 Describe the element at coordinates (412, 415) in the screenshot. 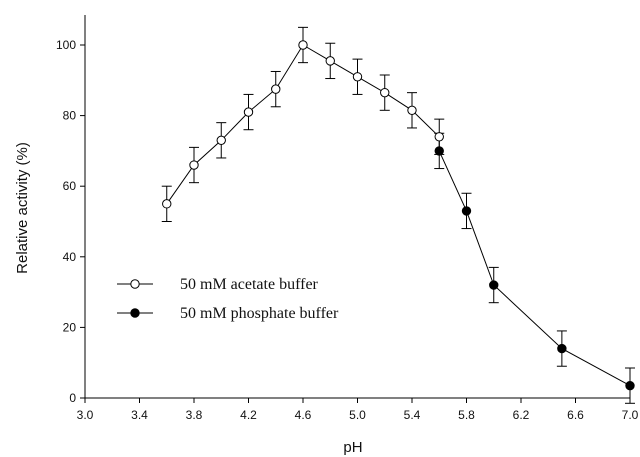

I see `x-tick-label-6: 5.4` at that location.